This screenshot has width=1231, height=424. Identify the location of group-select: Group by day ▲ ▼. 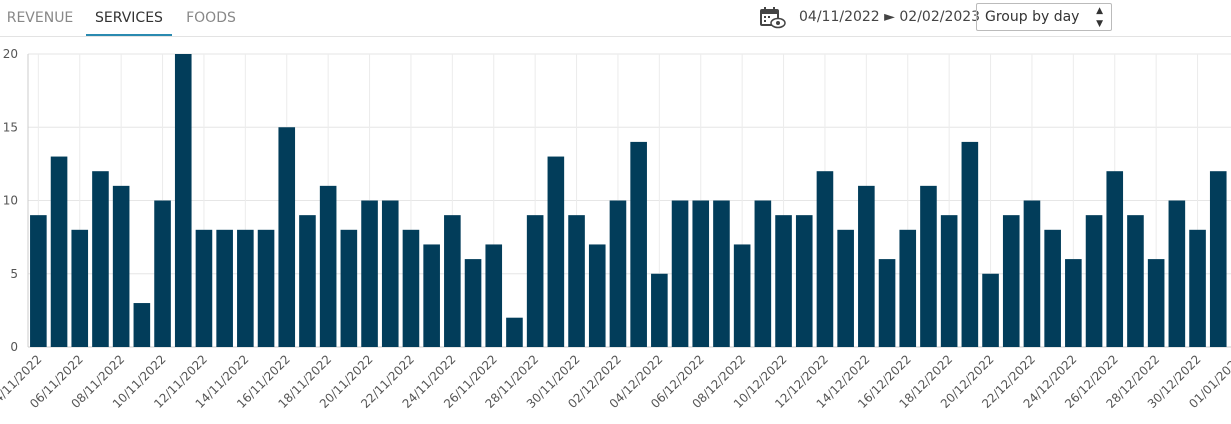
(1044, 17).